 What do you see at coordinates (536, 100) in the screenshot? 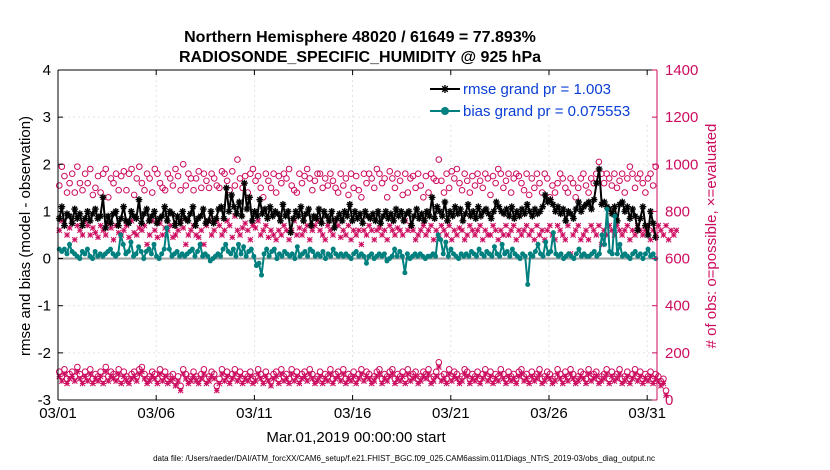
I see `legend-box` at bounding box center [536, 100].